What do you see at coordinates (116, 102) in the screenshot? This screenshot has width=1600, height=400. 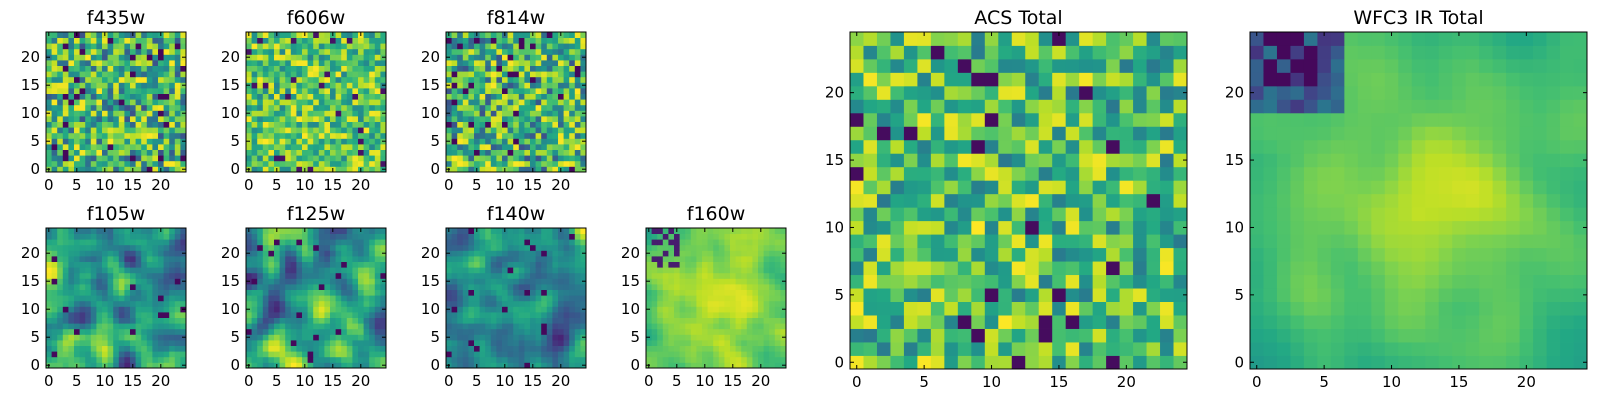 I see `heatmap-cells` at bounding box center [116, 102].